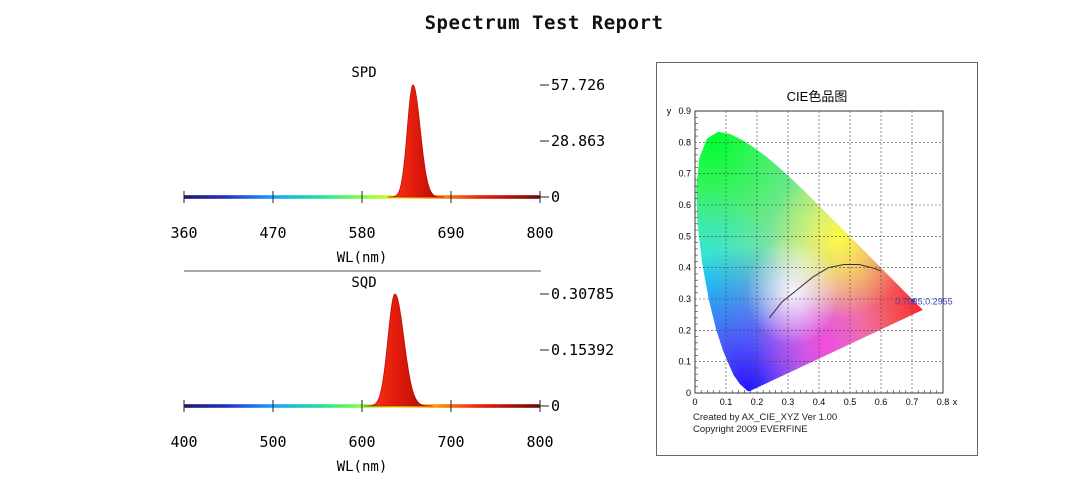  Describe the element at coordinates (924, 301) in the screenshot. I see `cie-point-label: 0.7035,0.2955` at that location.